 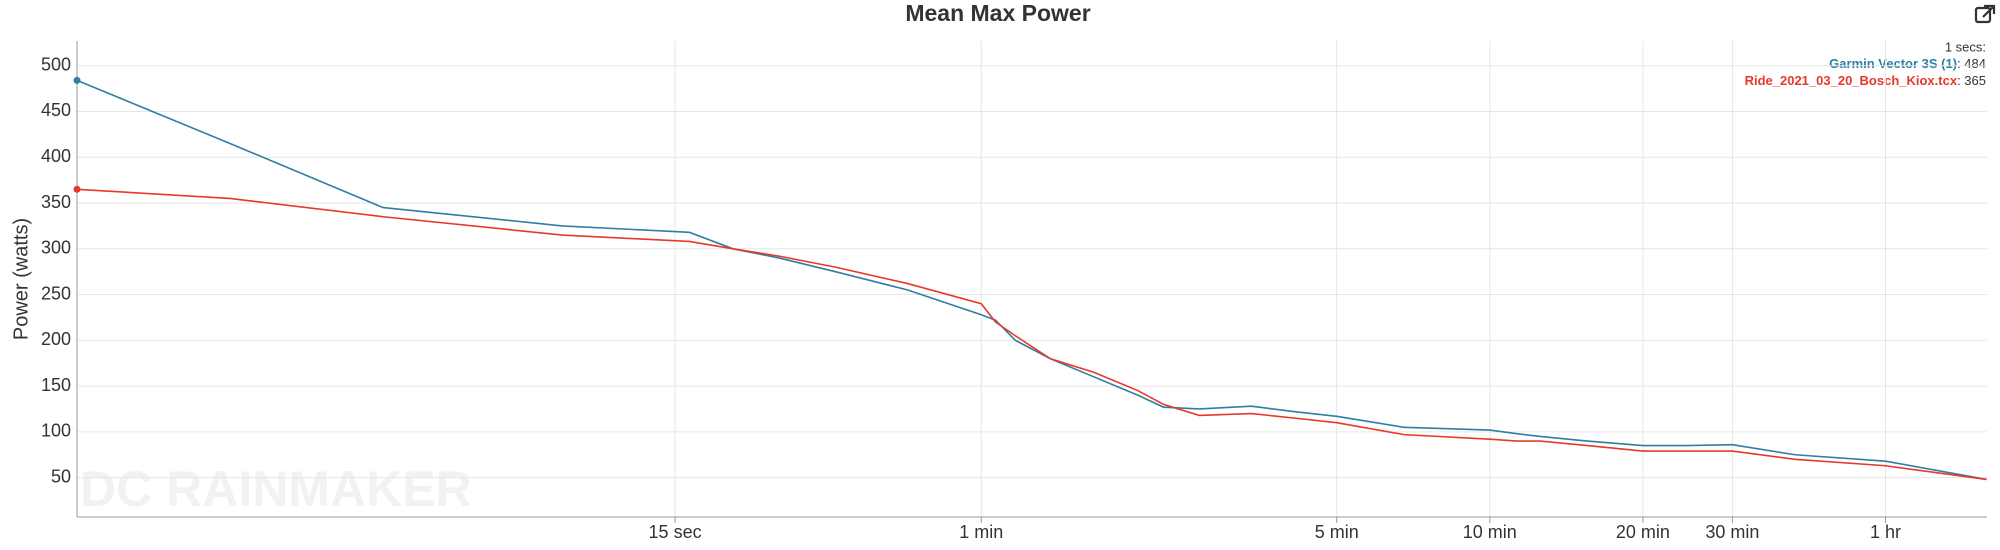 What do you see at coordinates (997, 13) in the screenshot?
I see `chart-title: Mean Max Power` at bounding box center [997, 13].